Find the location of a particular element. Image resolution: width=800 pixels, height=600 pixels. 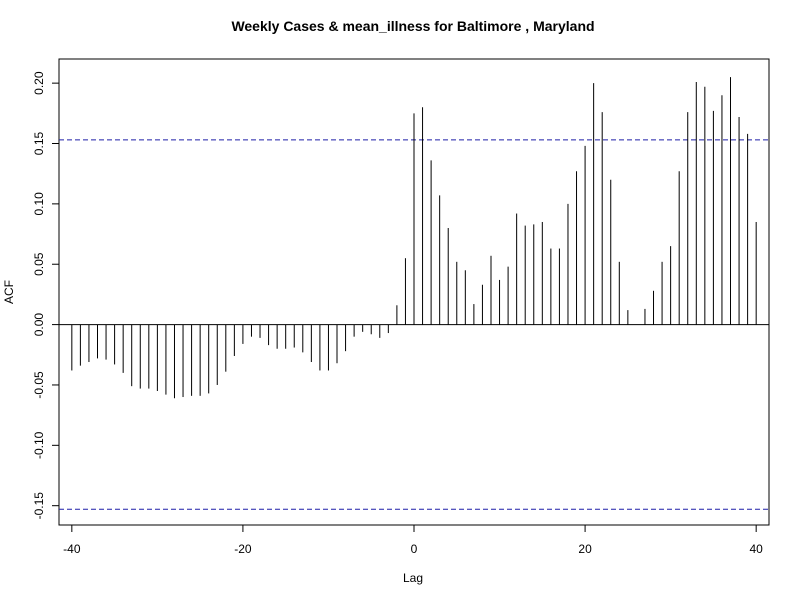

y-tick-label: 0.15 is located at coordinates (39, 144).